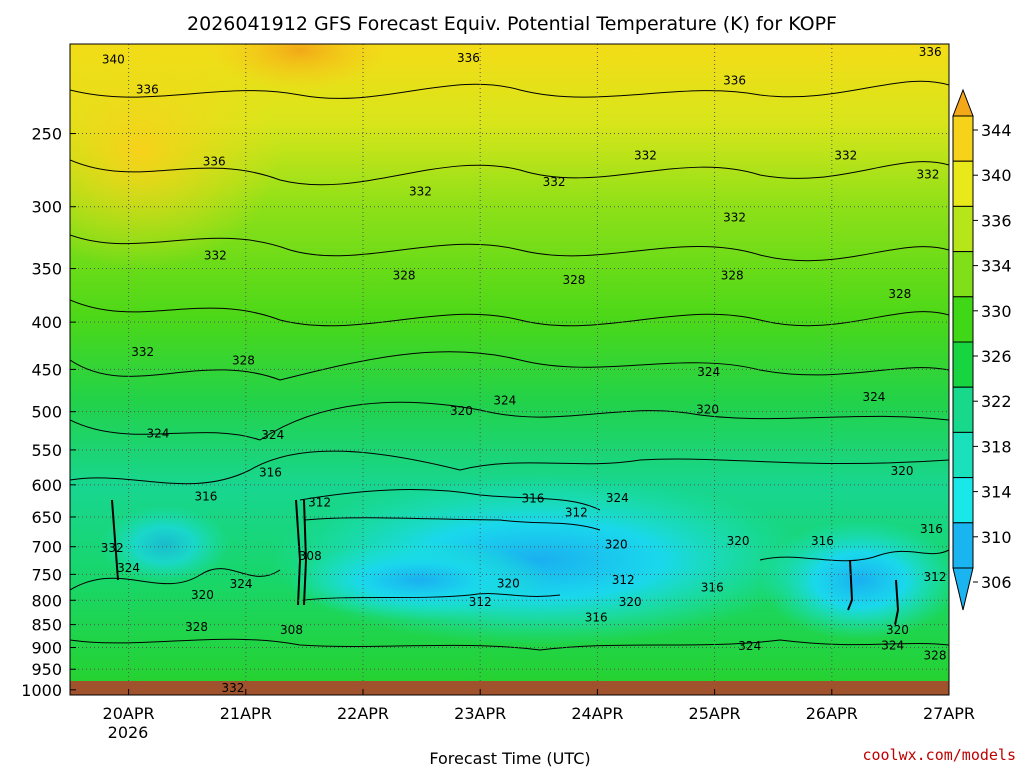 This screenshot has width=1024, height=768. I want to click on y-tick-label: 250, so click(46, 134).